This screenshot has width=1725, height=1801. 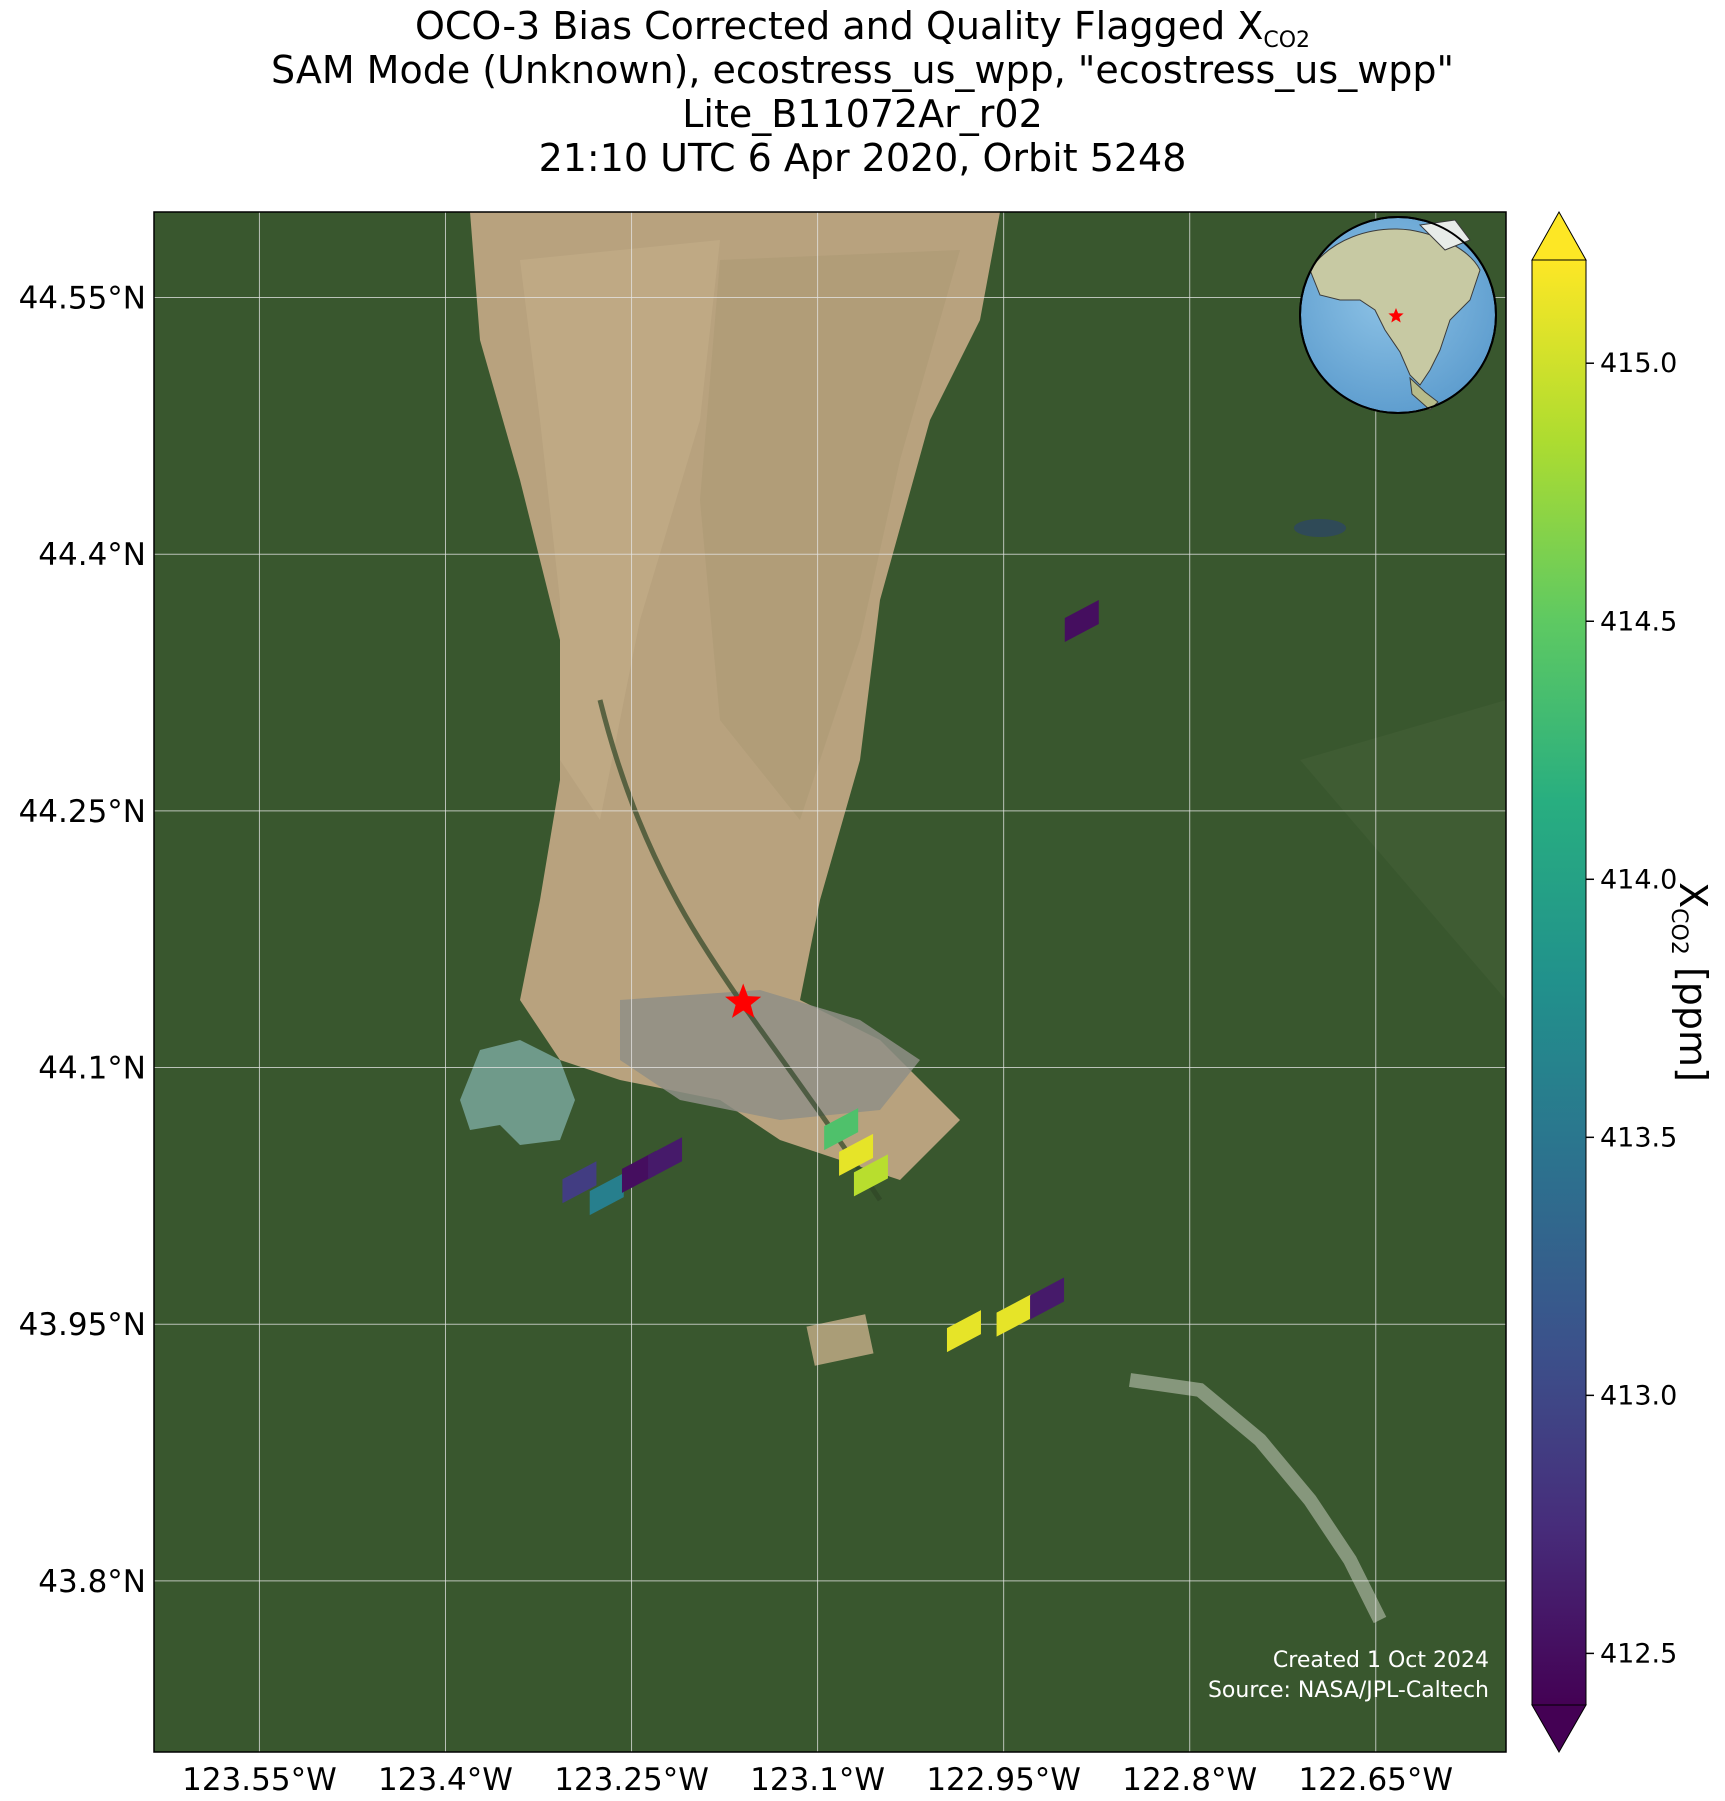 What do you see at coordinates (1320, 528) in the screenshot?
I see `reservoir` at bounding box center [1320, 528].